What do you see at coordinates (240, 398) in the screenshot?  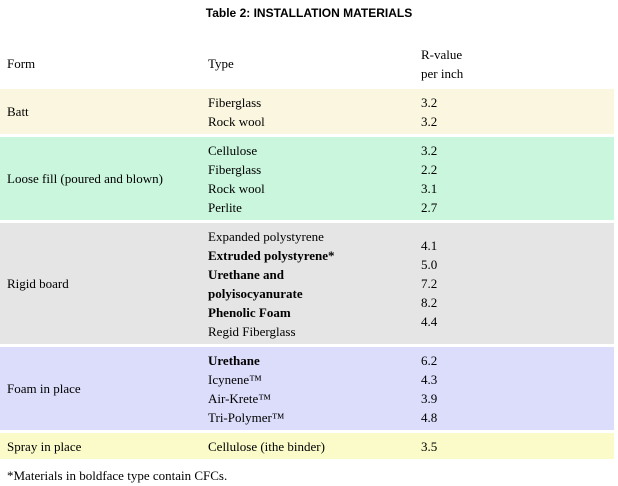 I see `type-cell: Air-Krete™` at bounding box center [240, 398].